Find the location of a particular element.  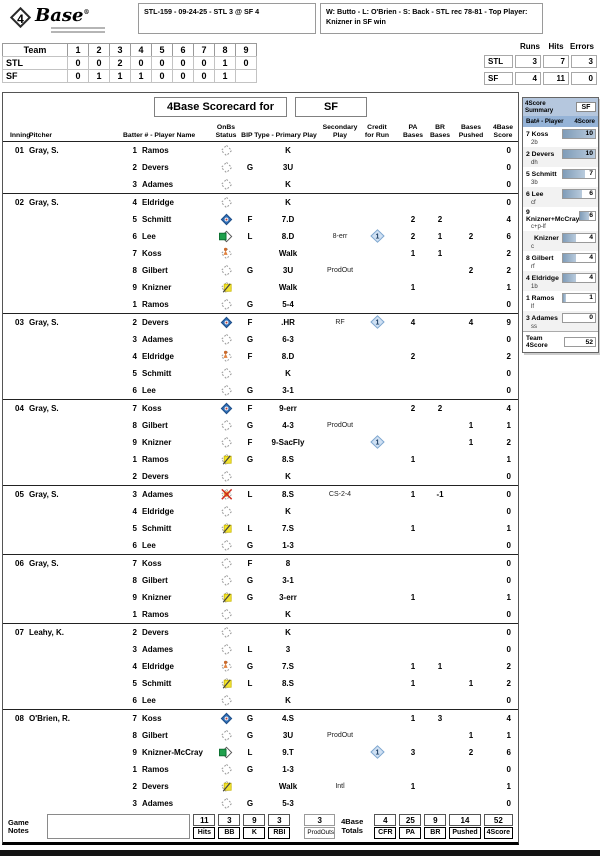

game-notes-input is located at coordinates (119, 826).